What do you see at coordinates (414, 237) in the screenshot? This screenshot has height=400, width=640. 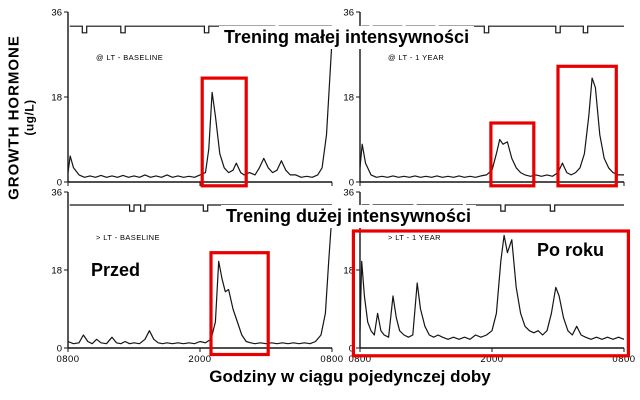 I see `panel-label: > LT - 1 YEAR` at bounding box center [414, 237].